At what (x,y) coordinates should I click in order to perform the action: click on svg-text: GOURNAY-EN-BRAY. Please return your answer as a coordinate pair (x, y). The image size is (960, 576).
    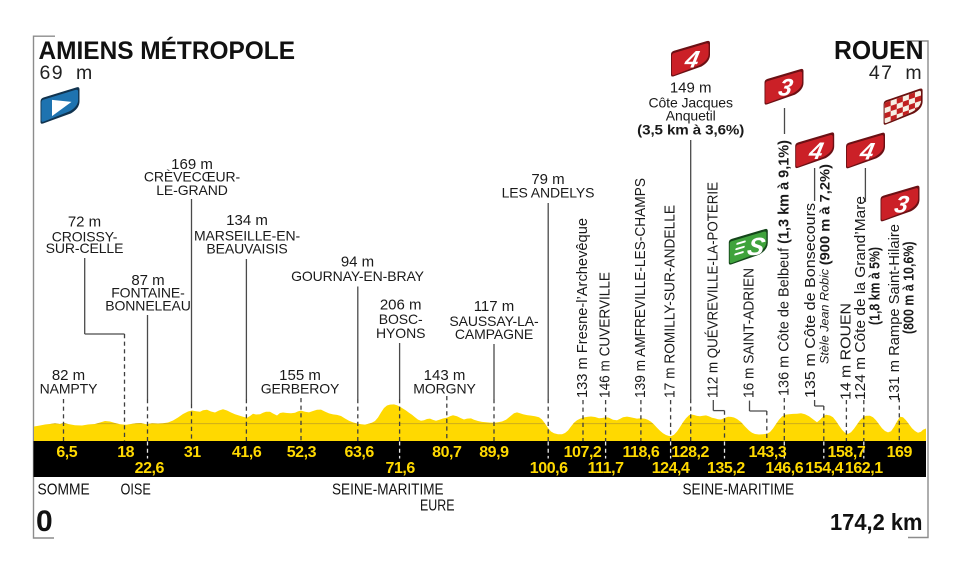
    Looking at the image, I should click on (358, 276).